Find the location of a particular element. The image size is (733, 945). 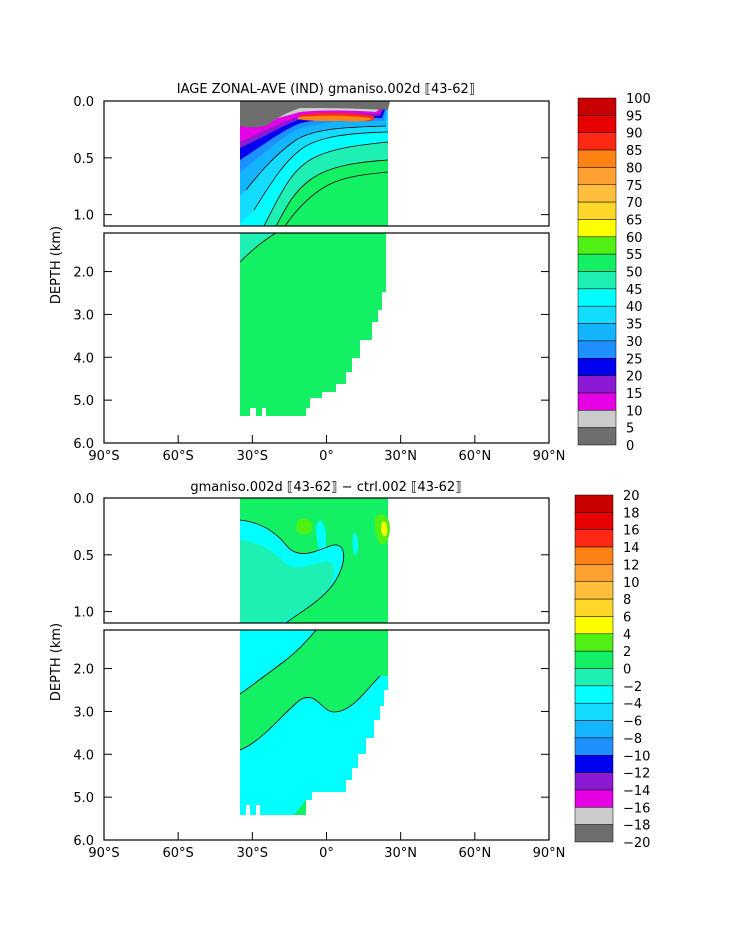

diff-upper-field is located at coordinates (314, 560).